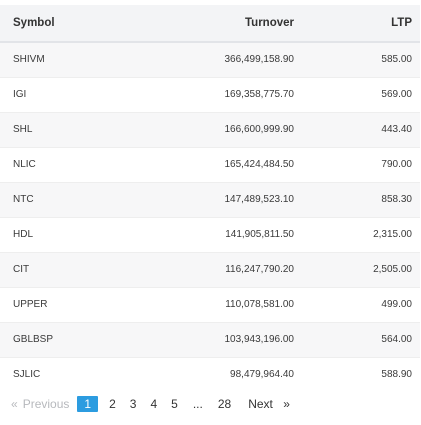  Describe the element at coordinates (133, 404) in the screenshot. I see `page-button: 3` at that location.